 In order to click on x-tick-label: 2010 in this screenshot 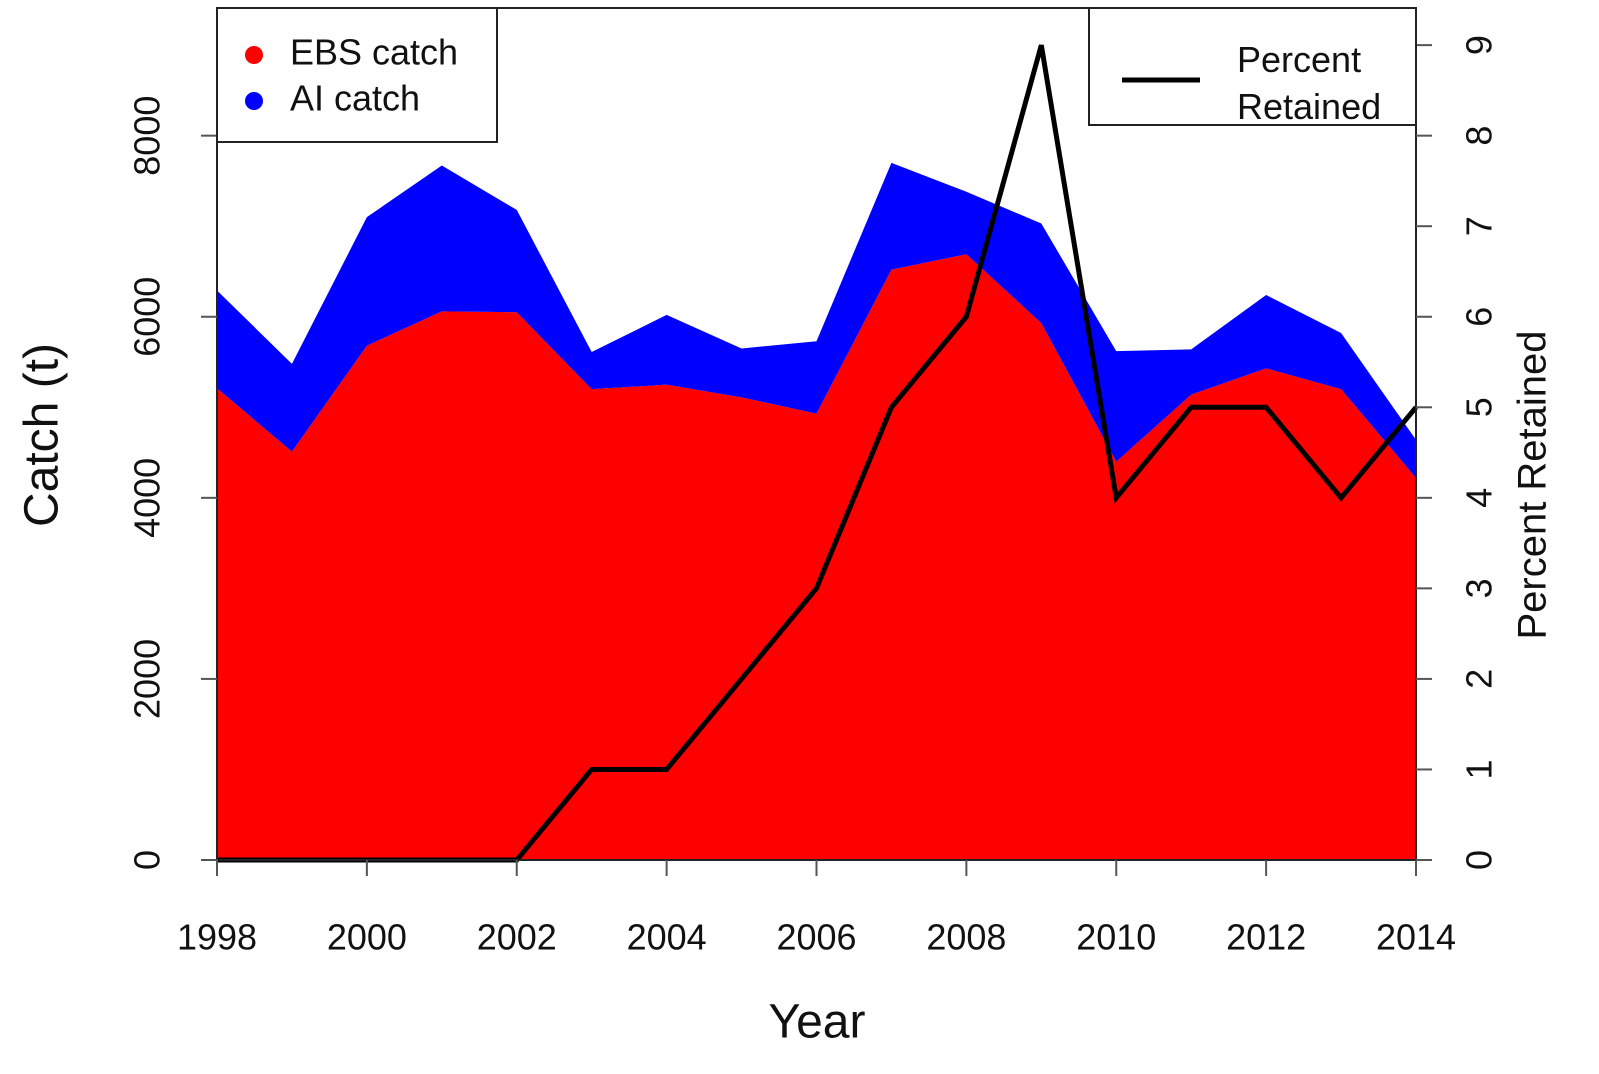, I will do `click(1116, 937)`.